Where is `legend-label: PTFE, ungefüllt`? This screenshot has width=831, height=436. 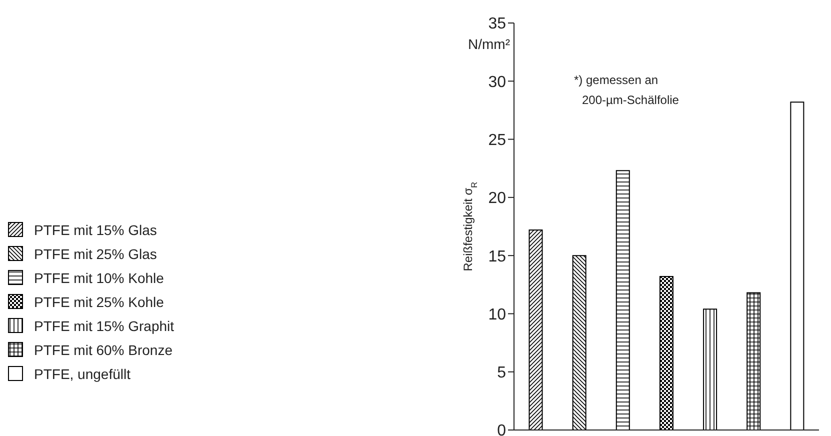 legend-label: PTFE, ungefüllt is located at coordinates (82, 374).